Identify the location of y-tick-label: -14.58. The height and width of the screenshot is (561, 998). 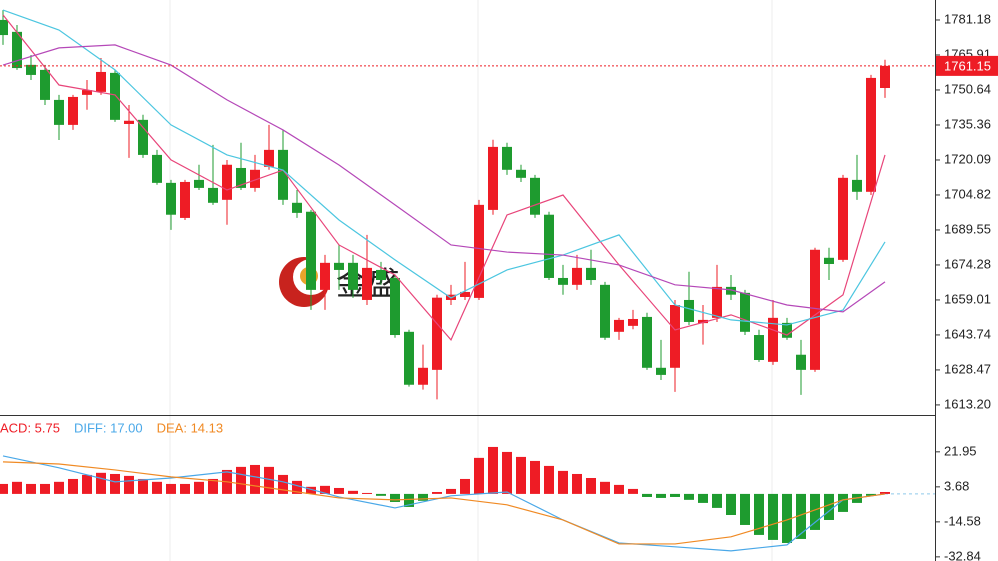
(962, 520).